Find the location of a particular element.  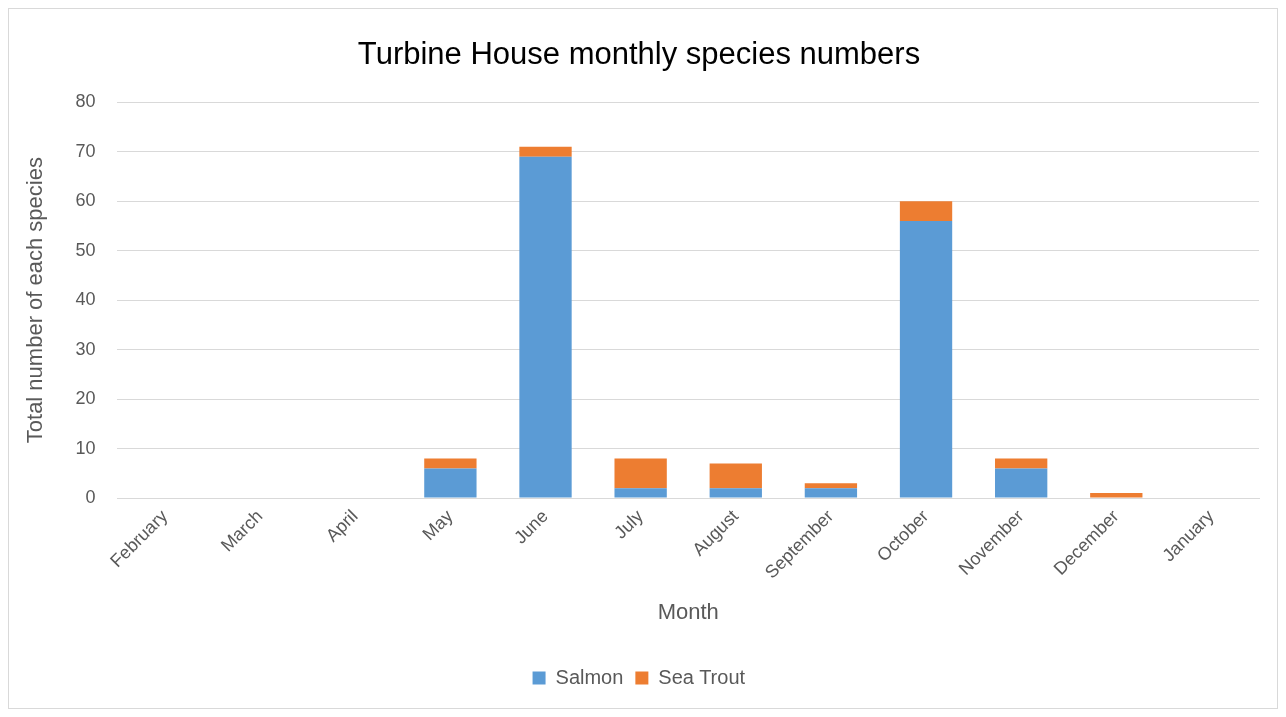

y-tick-label: 20 is located at coordinates (85, 398).